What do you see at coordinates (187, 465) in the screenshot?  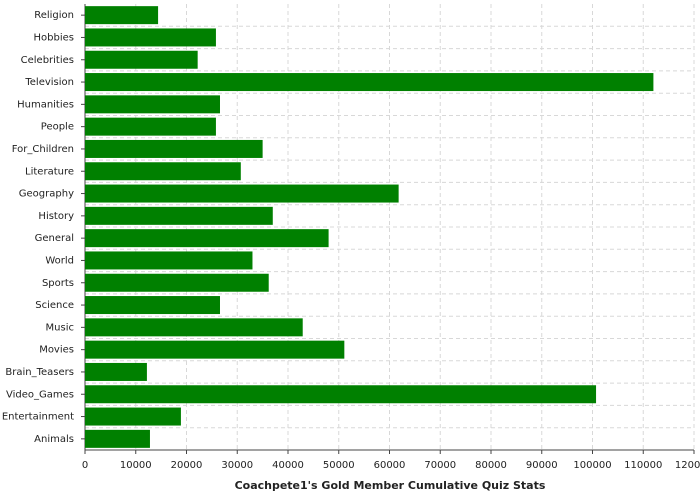 I see `x-tick-label: 20000` at bounding box center [187, 465].